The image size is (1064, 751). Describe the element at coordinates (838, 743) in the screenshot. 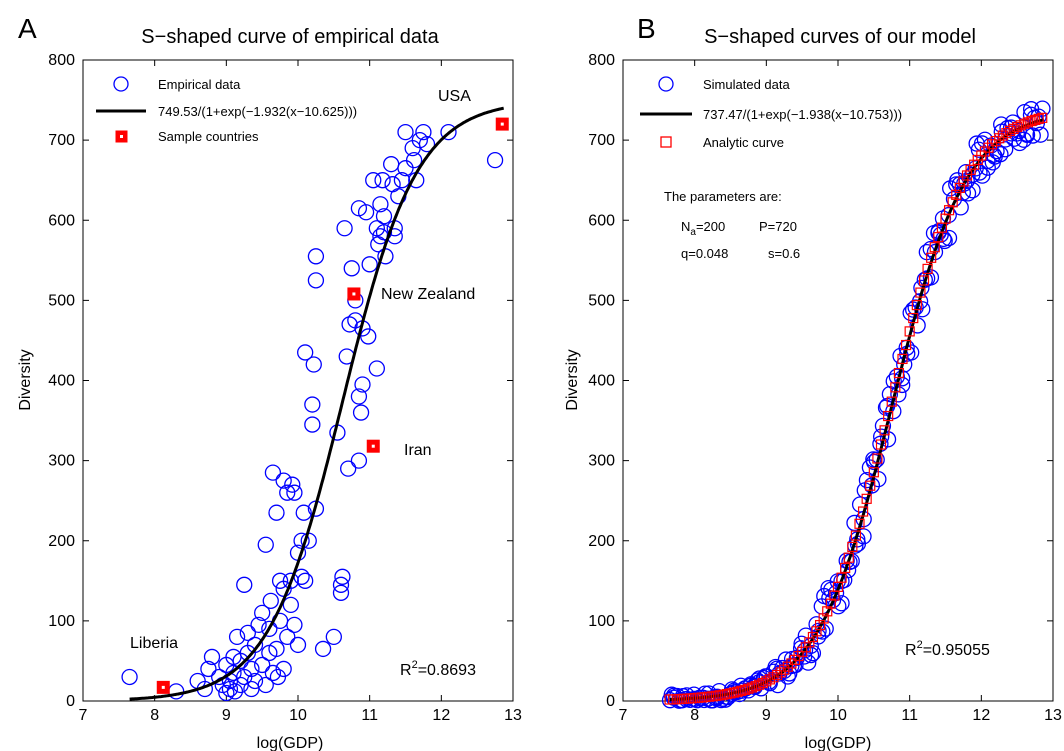

I see `panel-b-xlabel: log(GDP)` at that location.